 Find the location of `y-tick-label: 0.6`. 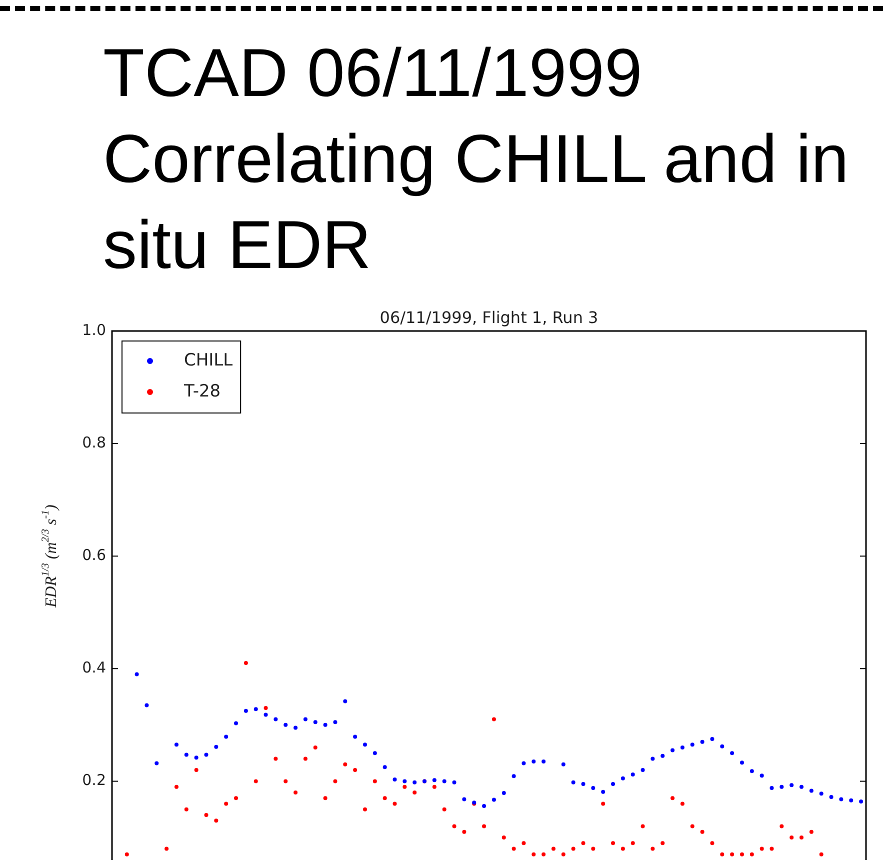

y-tick-label: 0.6 is located at coordinates (94, 555).